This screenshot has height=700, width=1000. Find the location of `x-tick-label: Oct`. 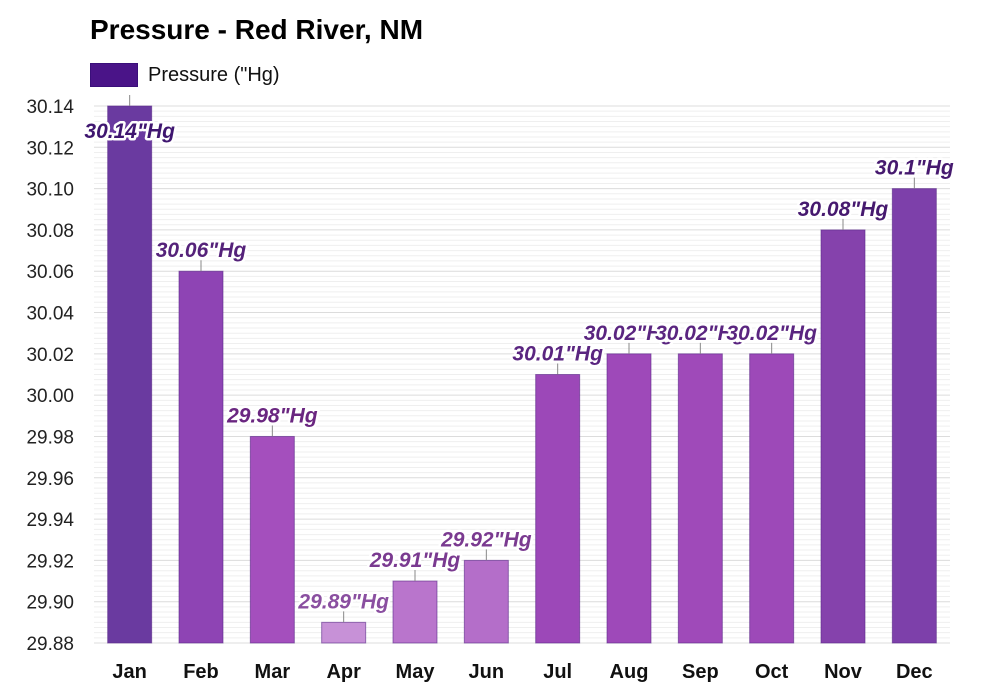

x-tick-label: Oct is located at coordinates (772, 672).